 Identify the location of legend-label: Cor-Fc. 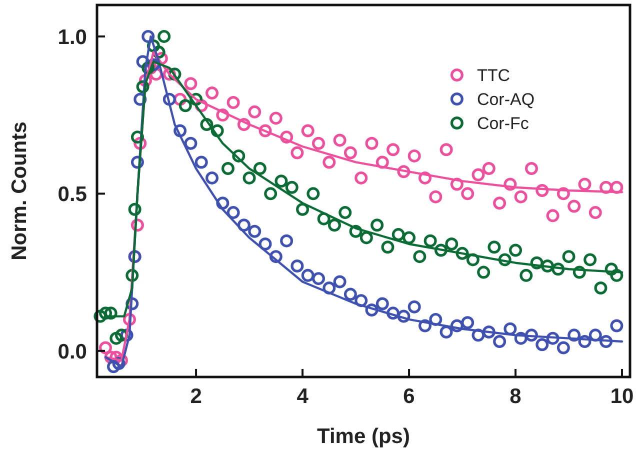
(503, 123).